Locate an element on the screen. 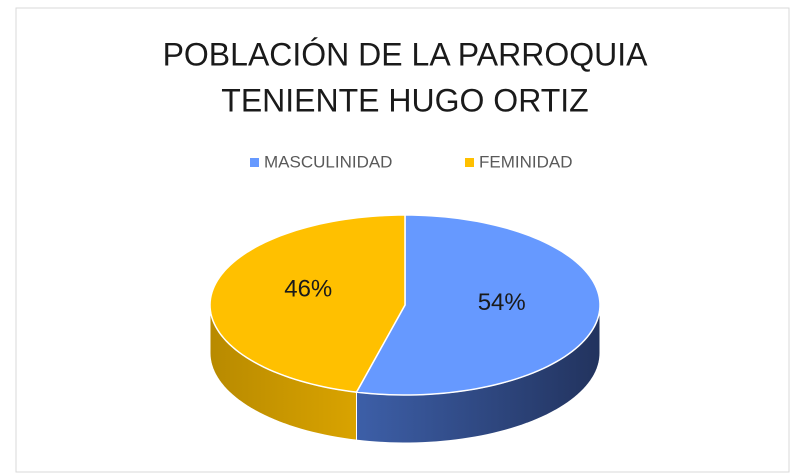 This screenshot has height=473, width=790. data-label: 46% is located at coordinates (308, 289).